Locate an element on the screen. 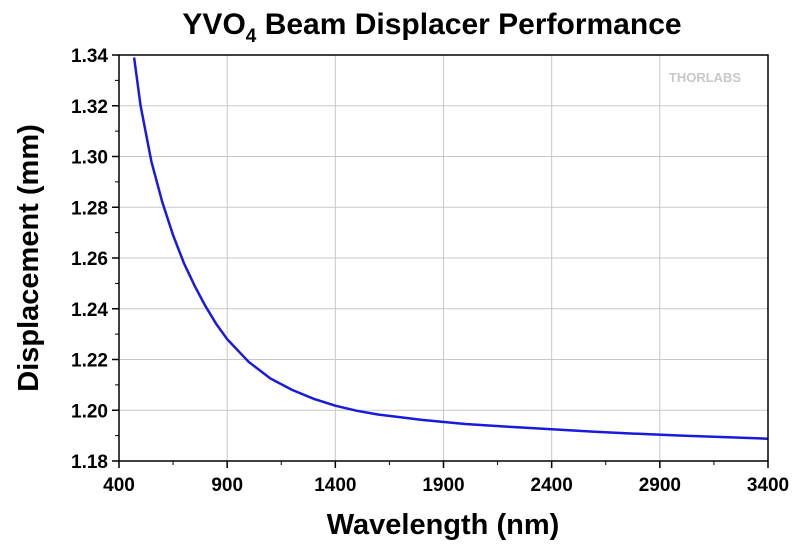 Image resolution: width=800 pixels, height=546 pixels. chart-title-main: YVO is located at coordinates (213, 24).